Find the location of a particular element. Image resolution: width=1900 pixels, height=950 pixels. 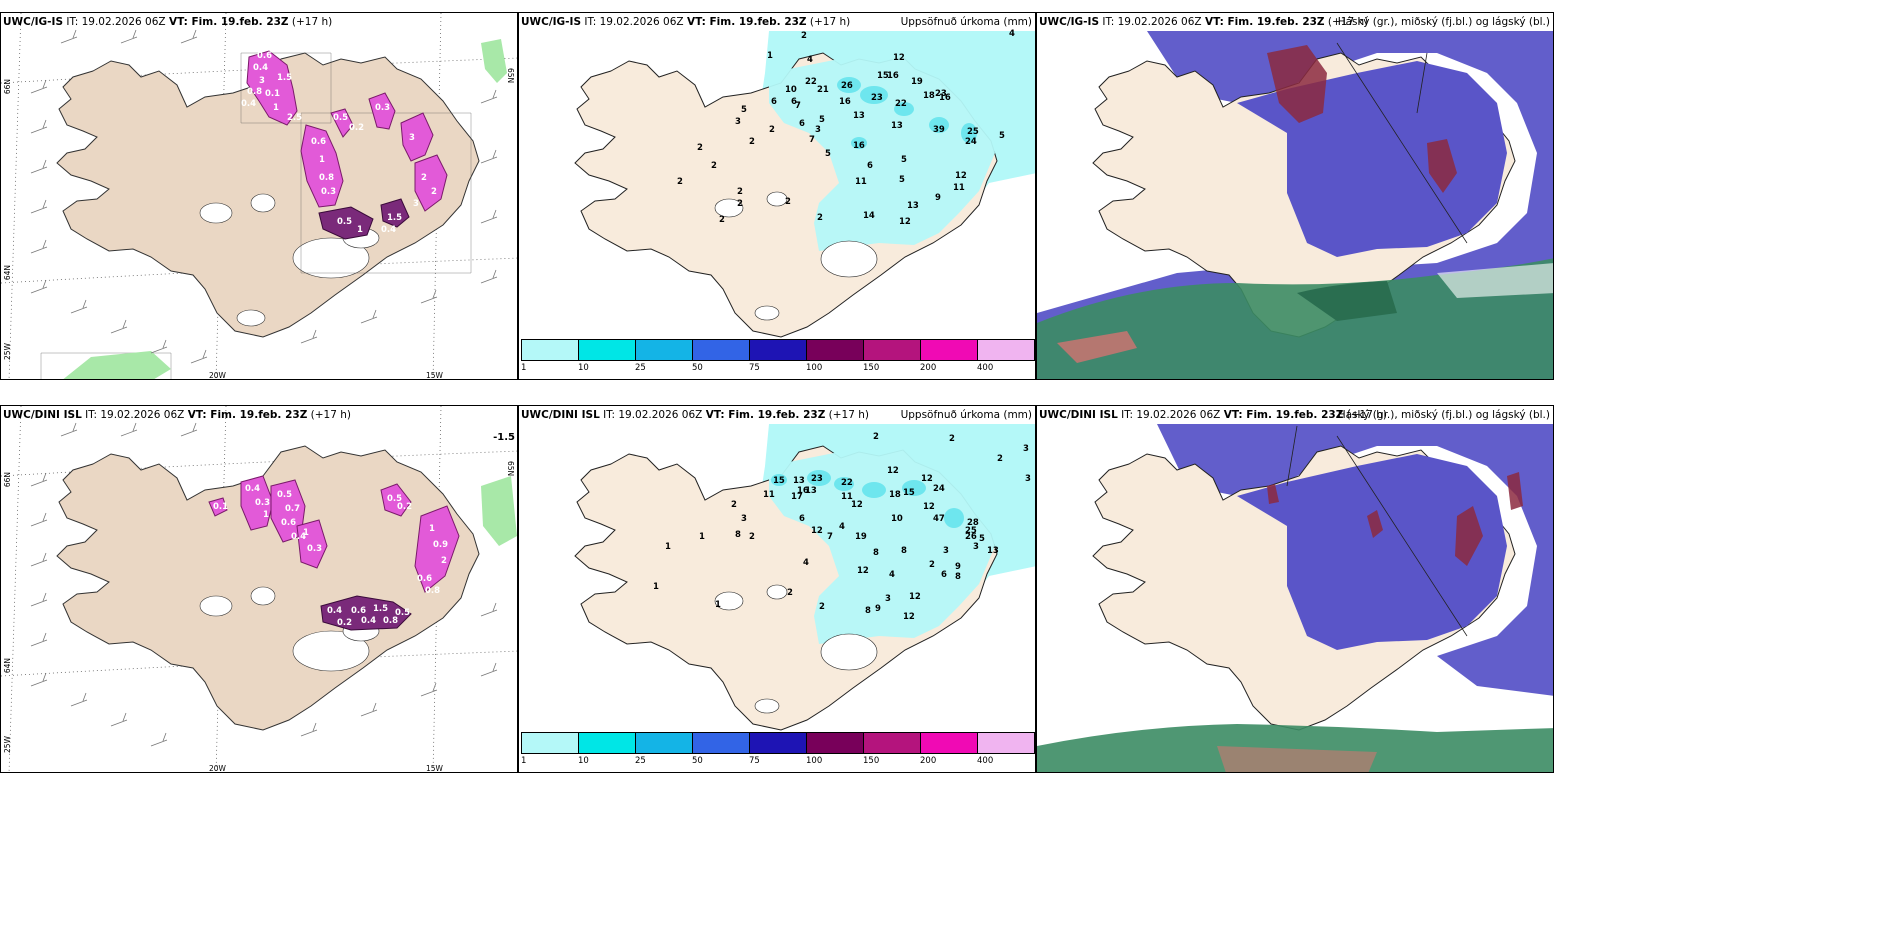

lat-label-64n: 64N is located at coordinates (7, 273).